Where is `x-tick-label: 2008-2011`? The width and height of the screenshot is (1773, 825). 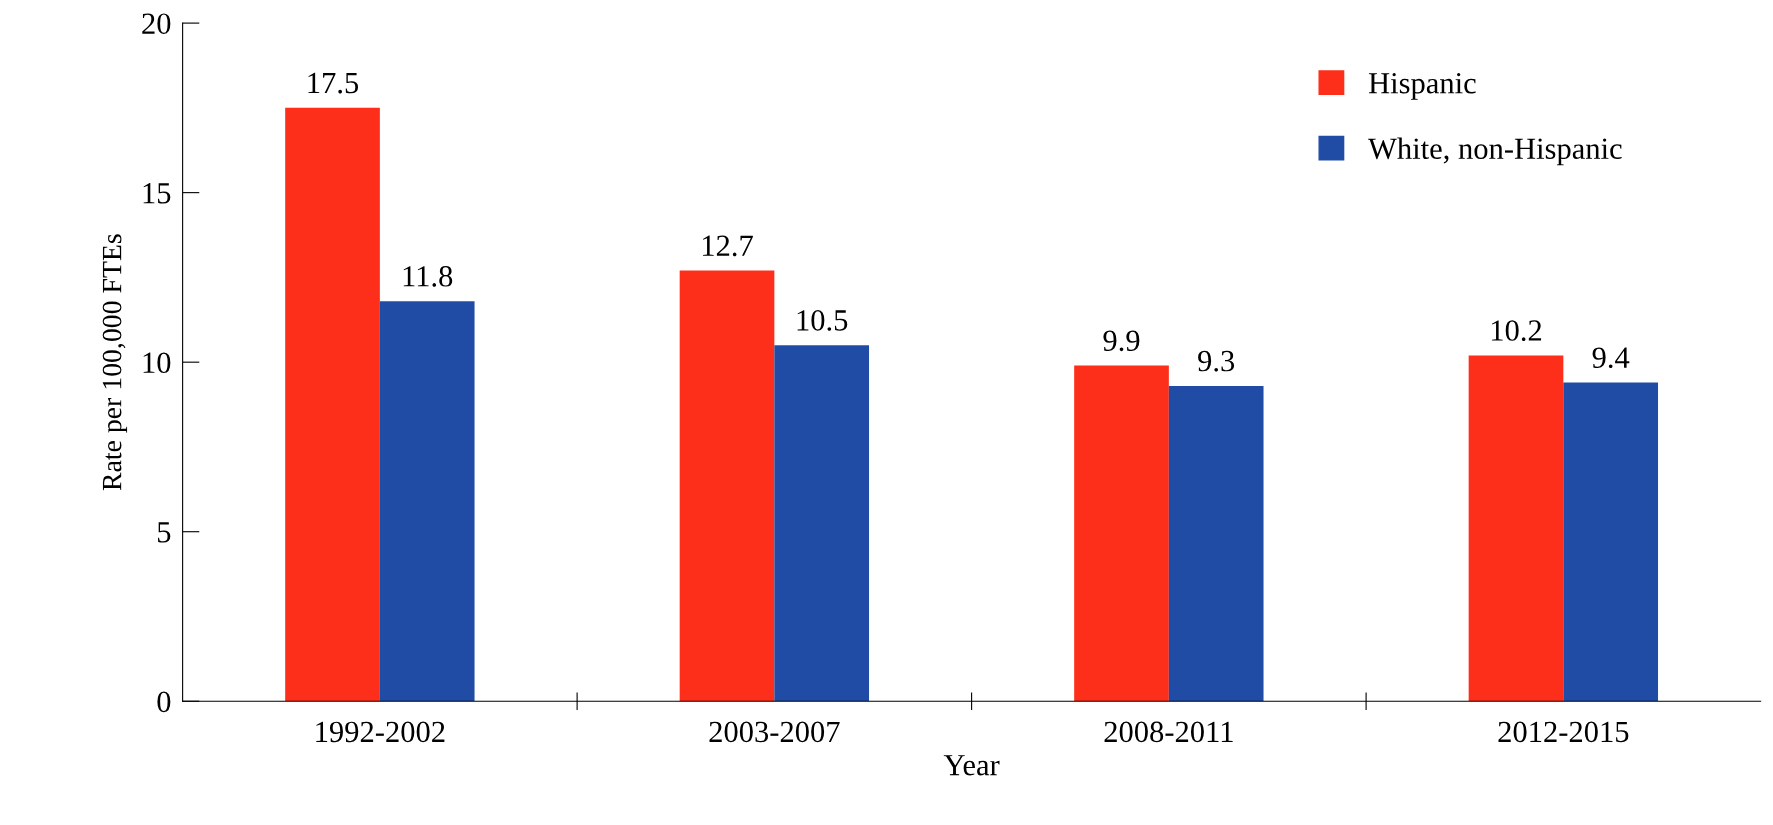
x-tick-label: 2008-2011 is located at coordinates (1168, 732).